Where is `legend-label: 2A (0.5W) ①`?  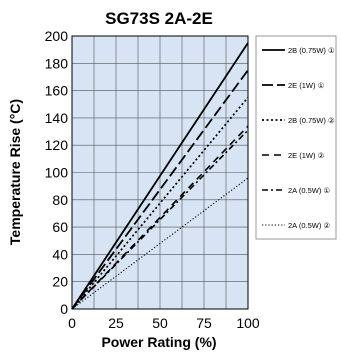 legend-label: 2A (0.5W) ① is located at coordinates (309, 190).